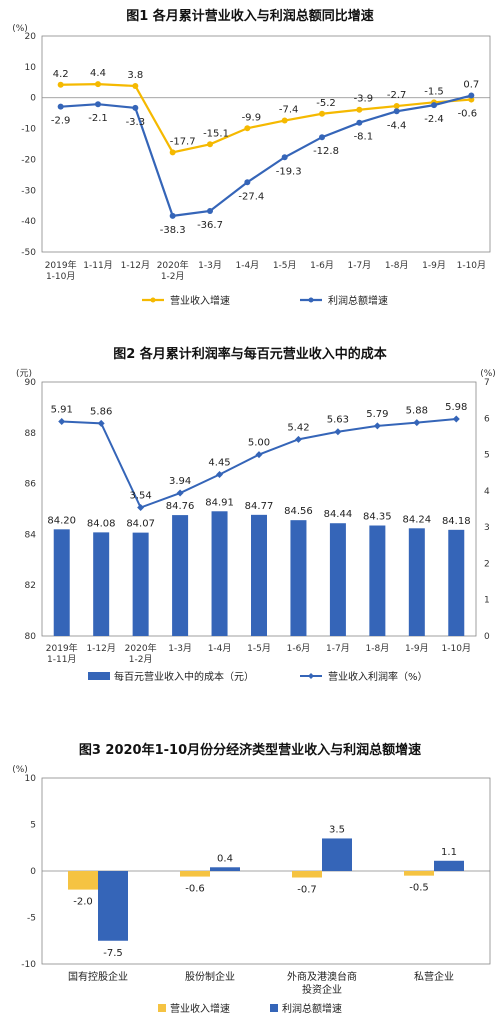  Describe the element at coordinates (487, 601) in the screenshot. I see `y-right-tick-label: 1` at that location.